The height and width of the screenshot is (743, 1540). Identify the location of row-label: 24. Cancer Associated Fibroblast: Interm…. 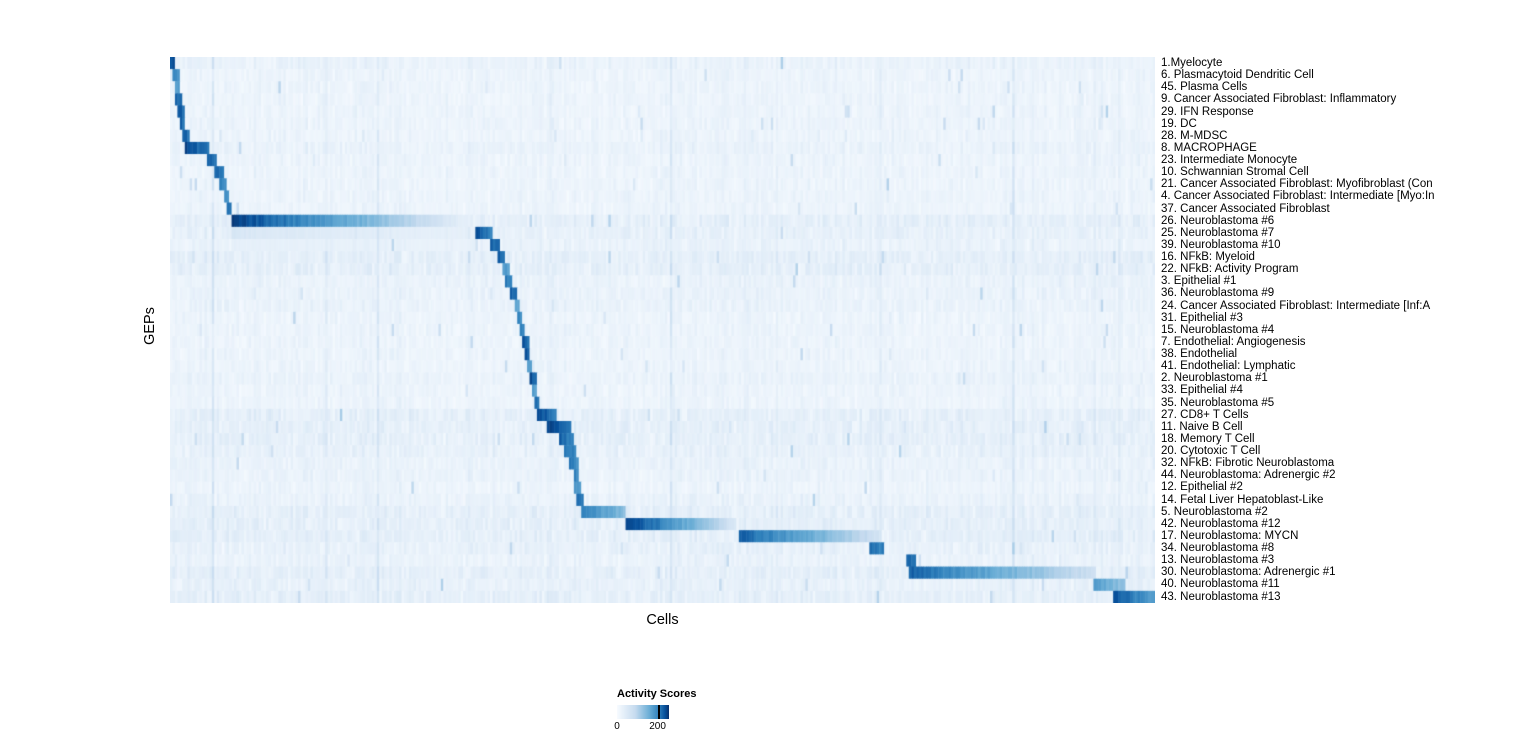
(1296, 305).